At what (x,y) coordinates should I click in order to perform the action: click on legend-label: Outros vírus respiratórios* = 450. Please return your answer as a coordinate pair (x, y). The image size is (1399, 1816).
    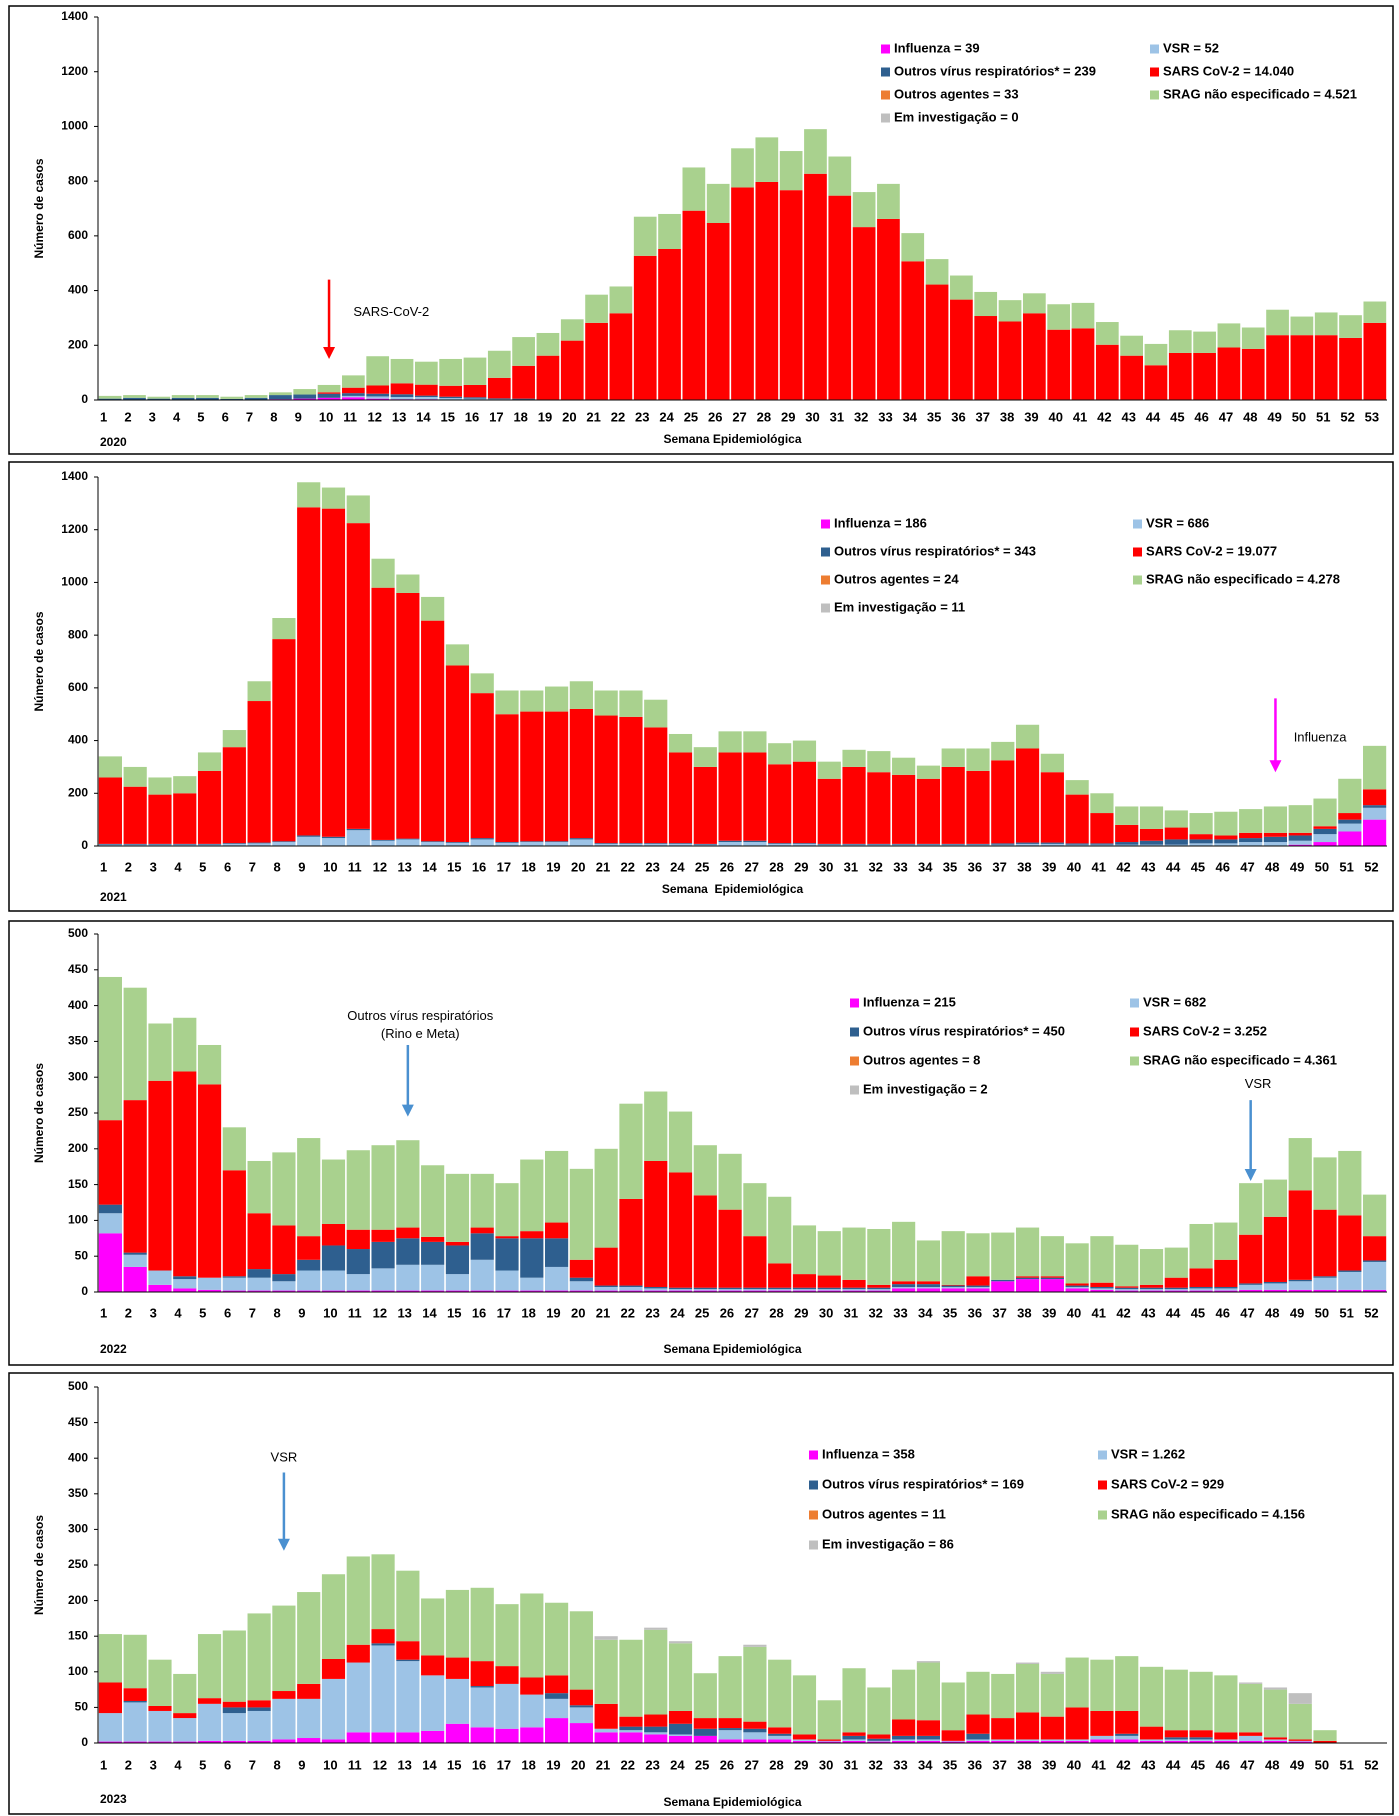
    Looking at the image, I should click on (964, 1030).